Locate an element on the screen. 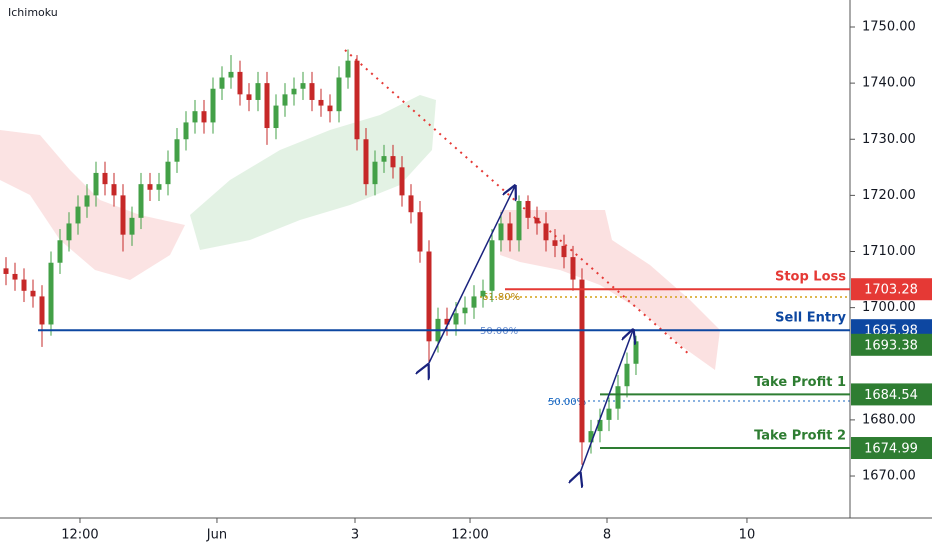 The width and height of the screenshot is (932, 550). cloud-red is located at coordinates (92, 205).